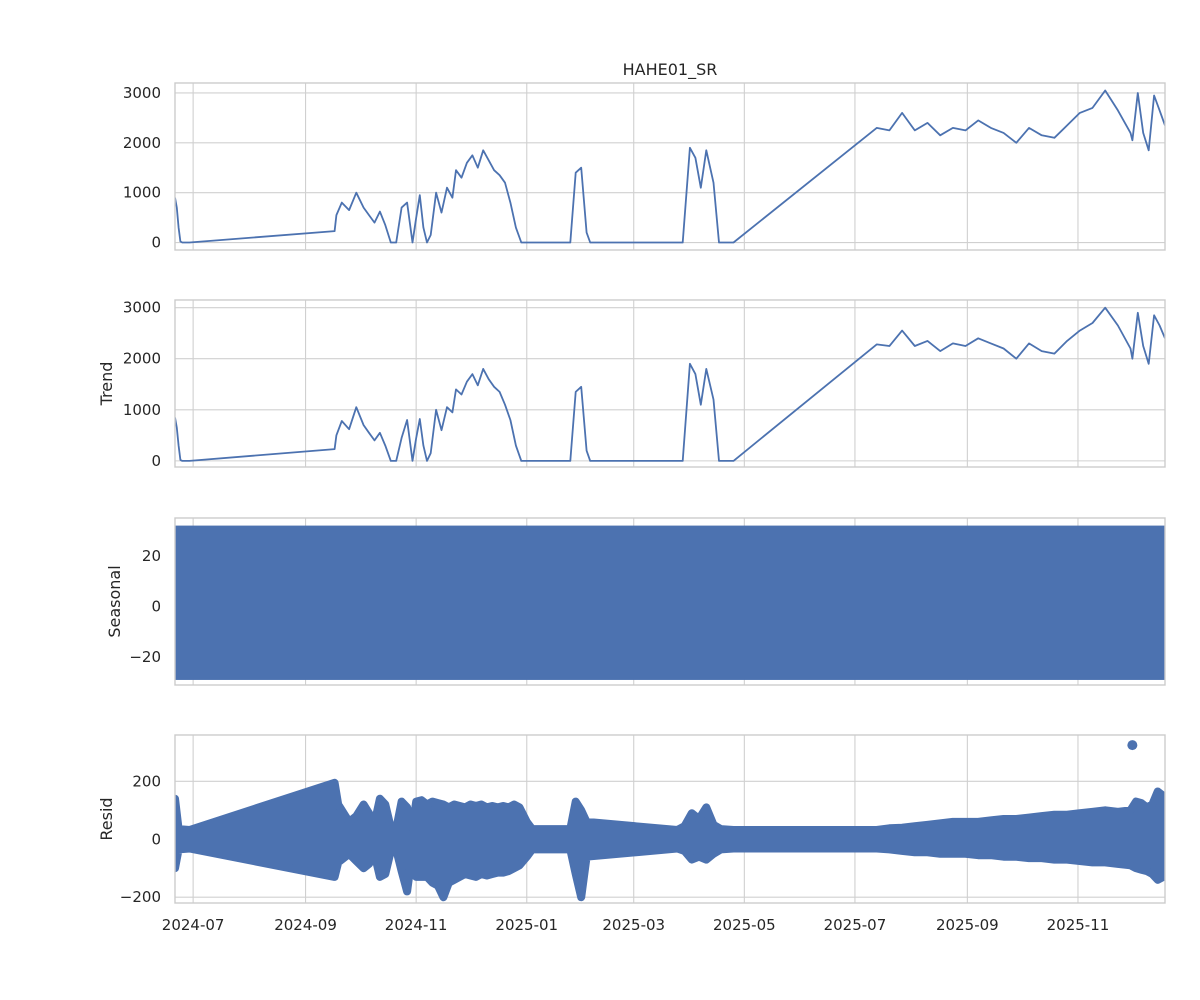  Describe the element at coordinates (1132, 745) in the screenshot. I see `residual-outlier-point` at that location.